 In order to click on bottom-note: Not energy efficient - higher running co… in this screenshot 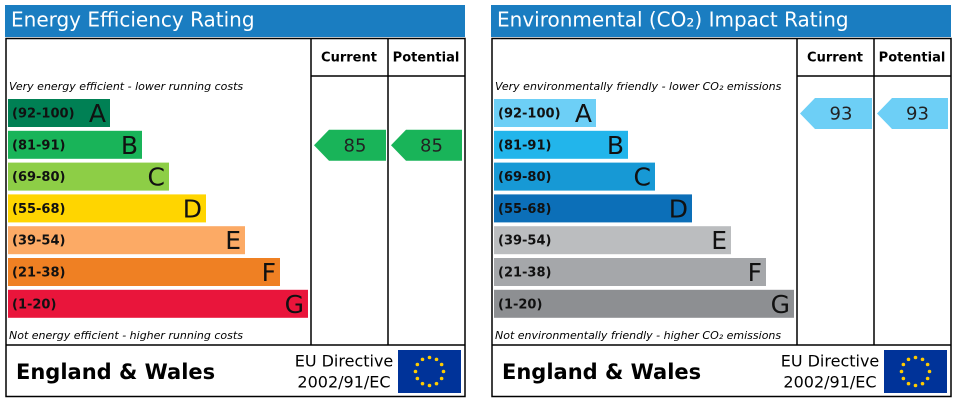, I will do `click(126, 335)`.